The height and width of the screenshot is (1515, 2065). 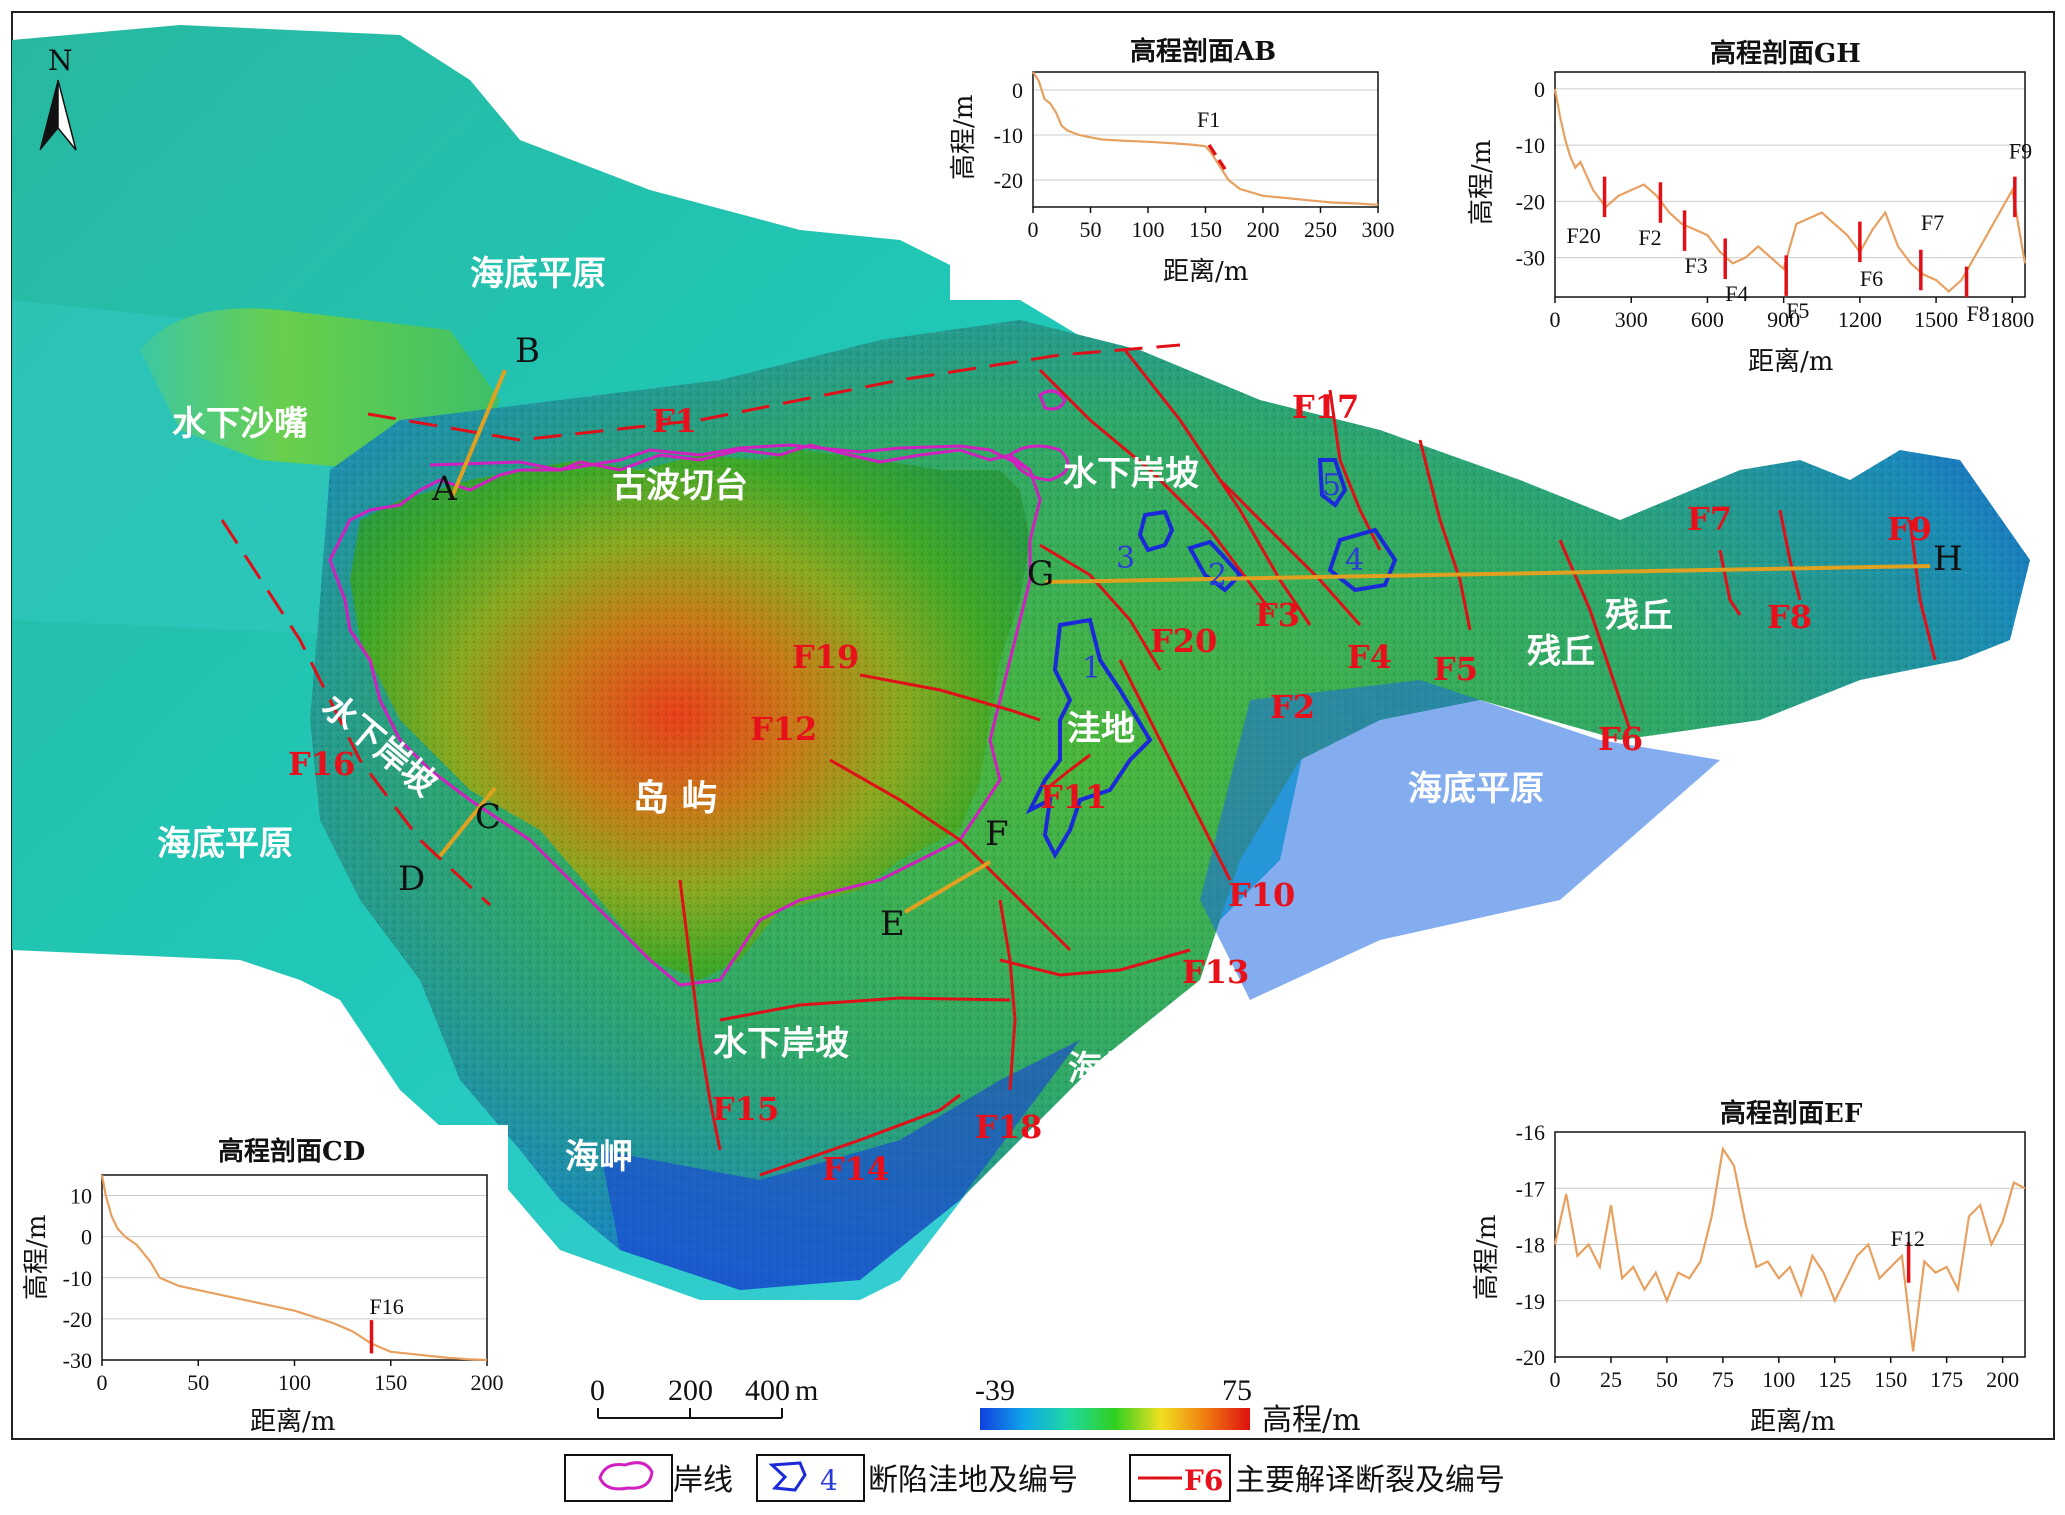 What do you see at coordinates (1631, 319) in the screenshot?
I see `xtick-gh: 300` at bounding box center [1631, 319].